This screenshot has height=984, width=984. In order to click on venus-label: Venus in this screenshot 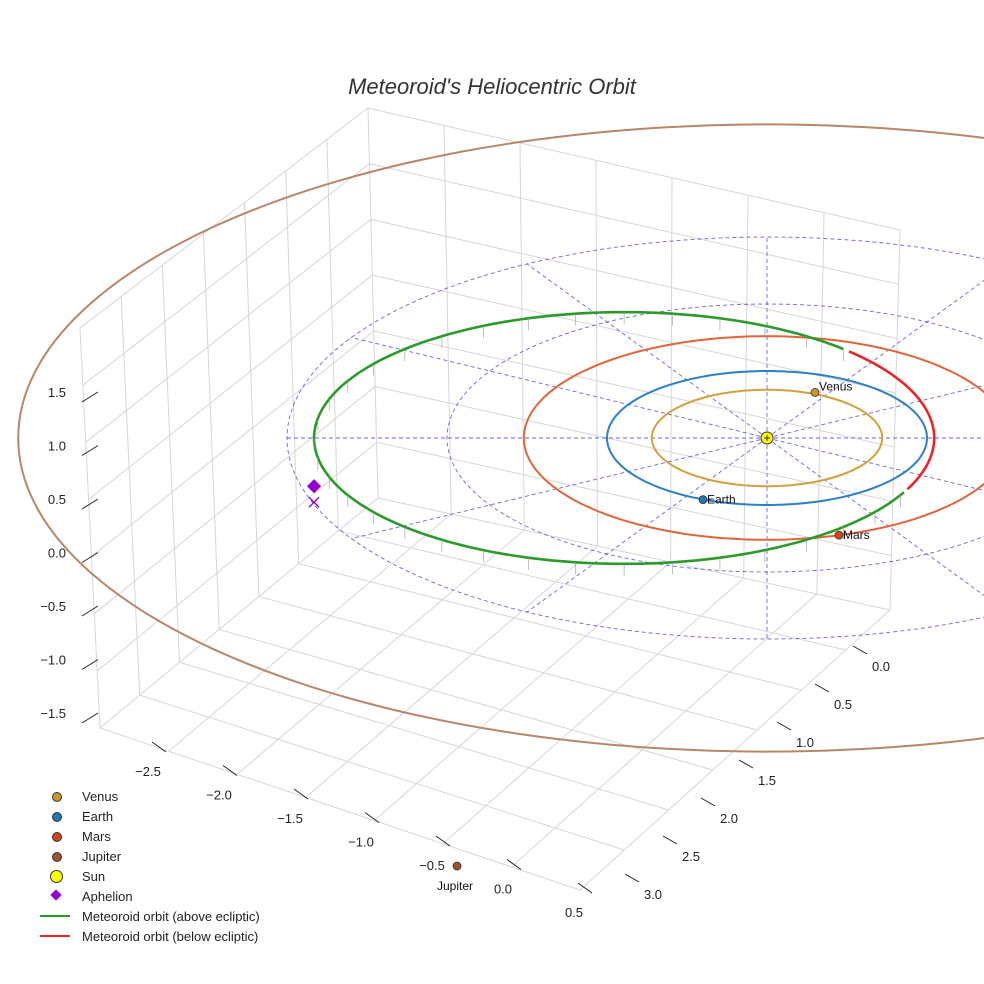, I will do `click(835, 386)`.